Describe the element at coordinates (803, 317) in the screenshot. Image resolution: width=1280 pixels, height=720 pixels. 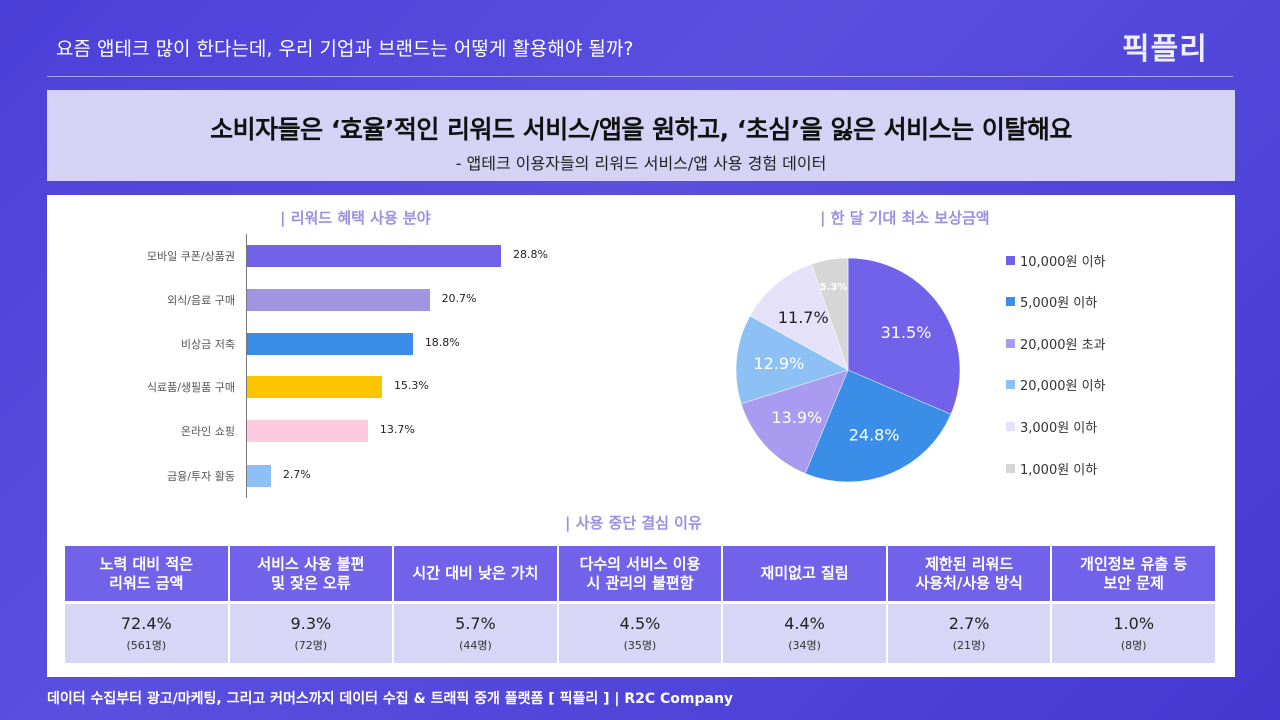
I see `pie-value-label: 11.7%` at that location.